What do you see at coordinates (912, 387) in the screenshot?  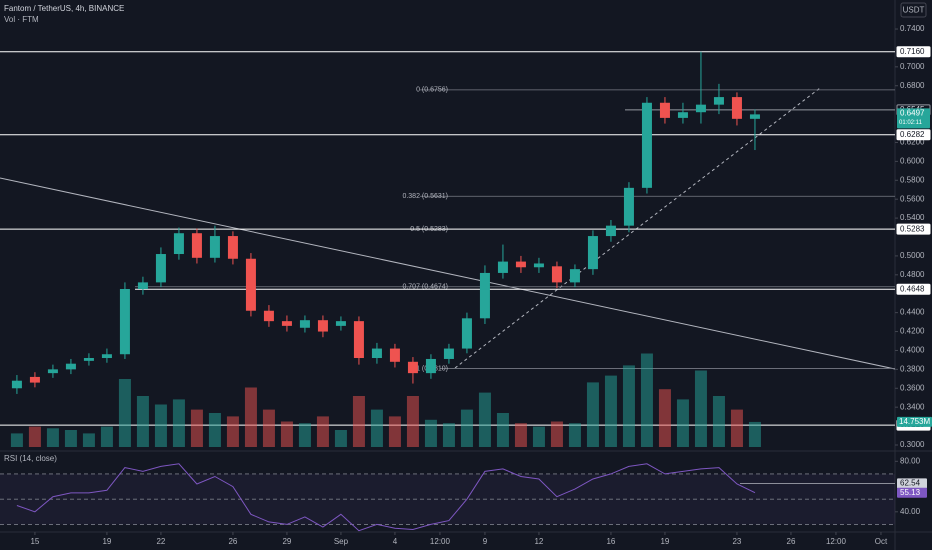 I see `y-tick-label: 0.3600` at bounding box center [912, 387].